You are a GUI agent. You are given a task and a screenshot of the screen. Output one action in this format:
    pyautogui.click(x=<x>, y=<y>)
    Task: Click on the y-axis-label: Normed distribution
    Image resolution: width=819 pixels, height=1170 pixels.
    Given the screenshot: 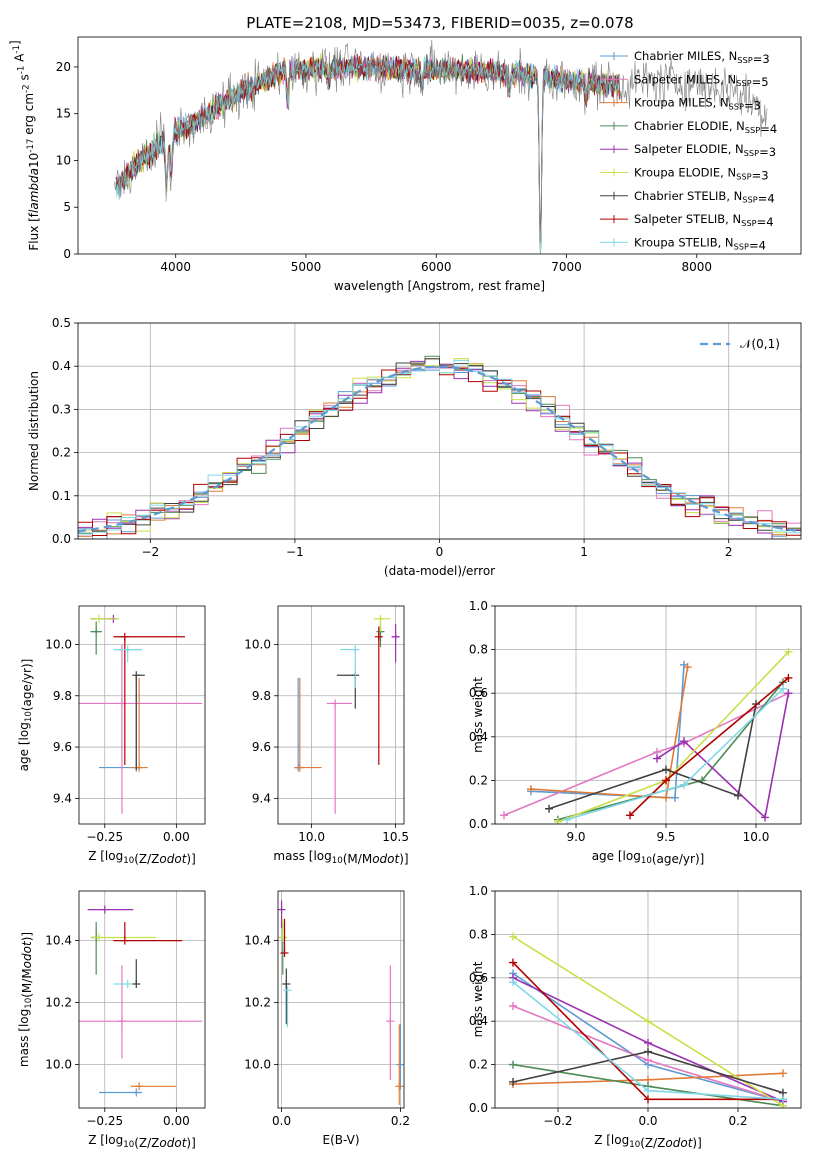 What is the action you would take?
    pyautogui.click(x=34, y=431)
    